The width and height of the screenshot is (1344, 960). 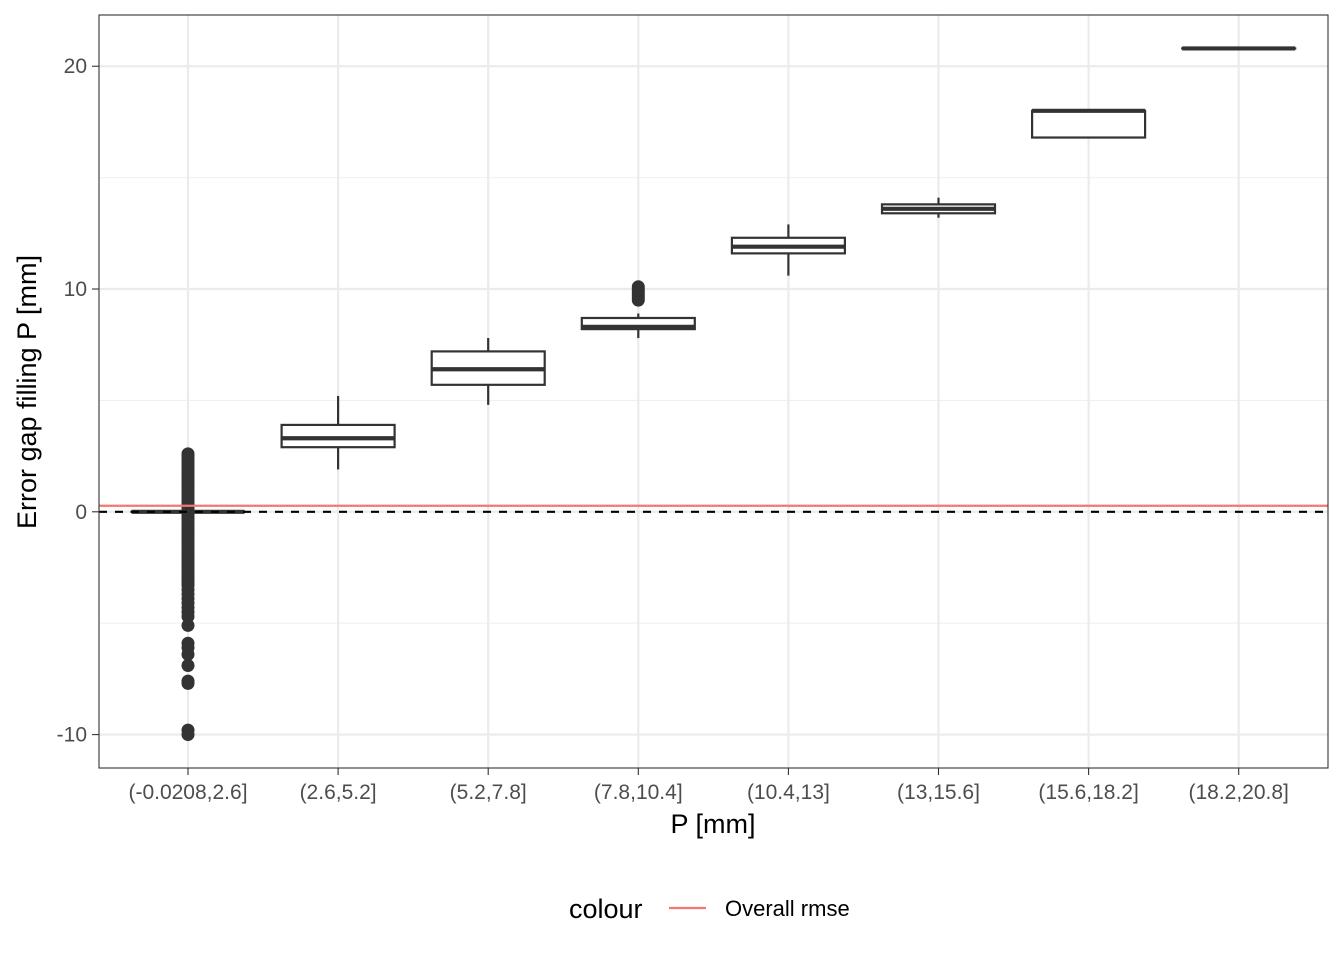 I want to click on x-tick-label: (15.6,18.2], so click(x=1088, y=792).